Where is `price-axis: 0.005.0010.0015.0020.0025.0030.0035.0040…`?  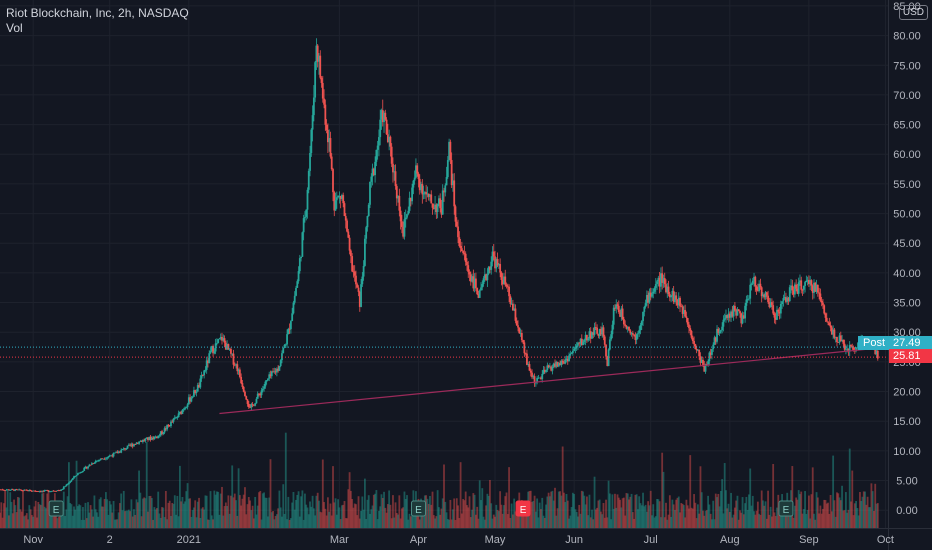
price-axis: 0.005.0010.0015.0020.0025.0030.0035.0040… is located at coordinates (907, 259).